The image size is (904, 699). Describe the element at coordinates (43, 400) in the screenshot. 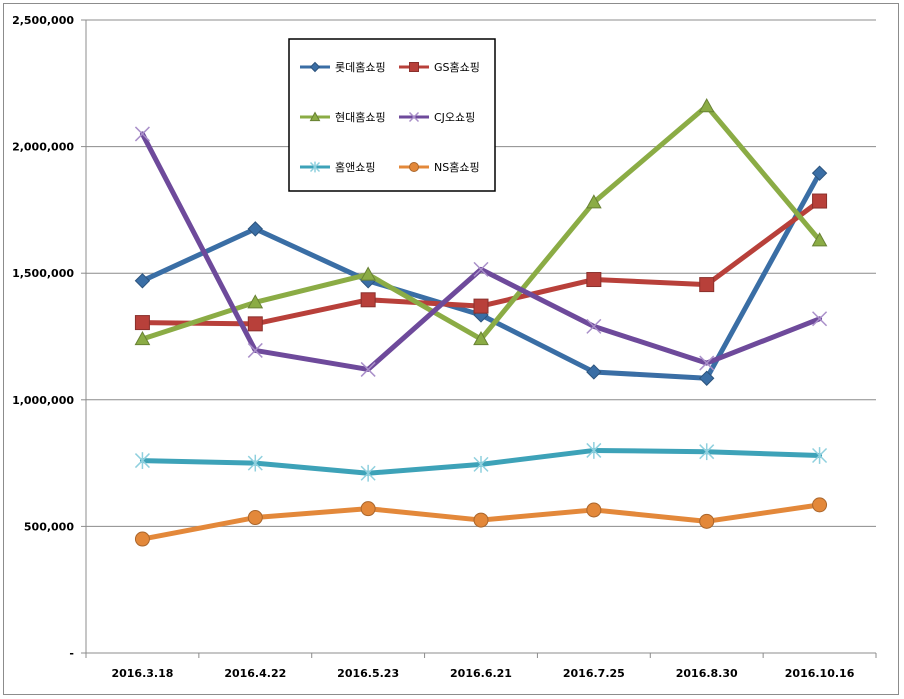

I see `y-tick-label: 1,000,000` at that location.